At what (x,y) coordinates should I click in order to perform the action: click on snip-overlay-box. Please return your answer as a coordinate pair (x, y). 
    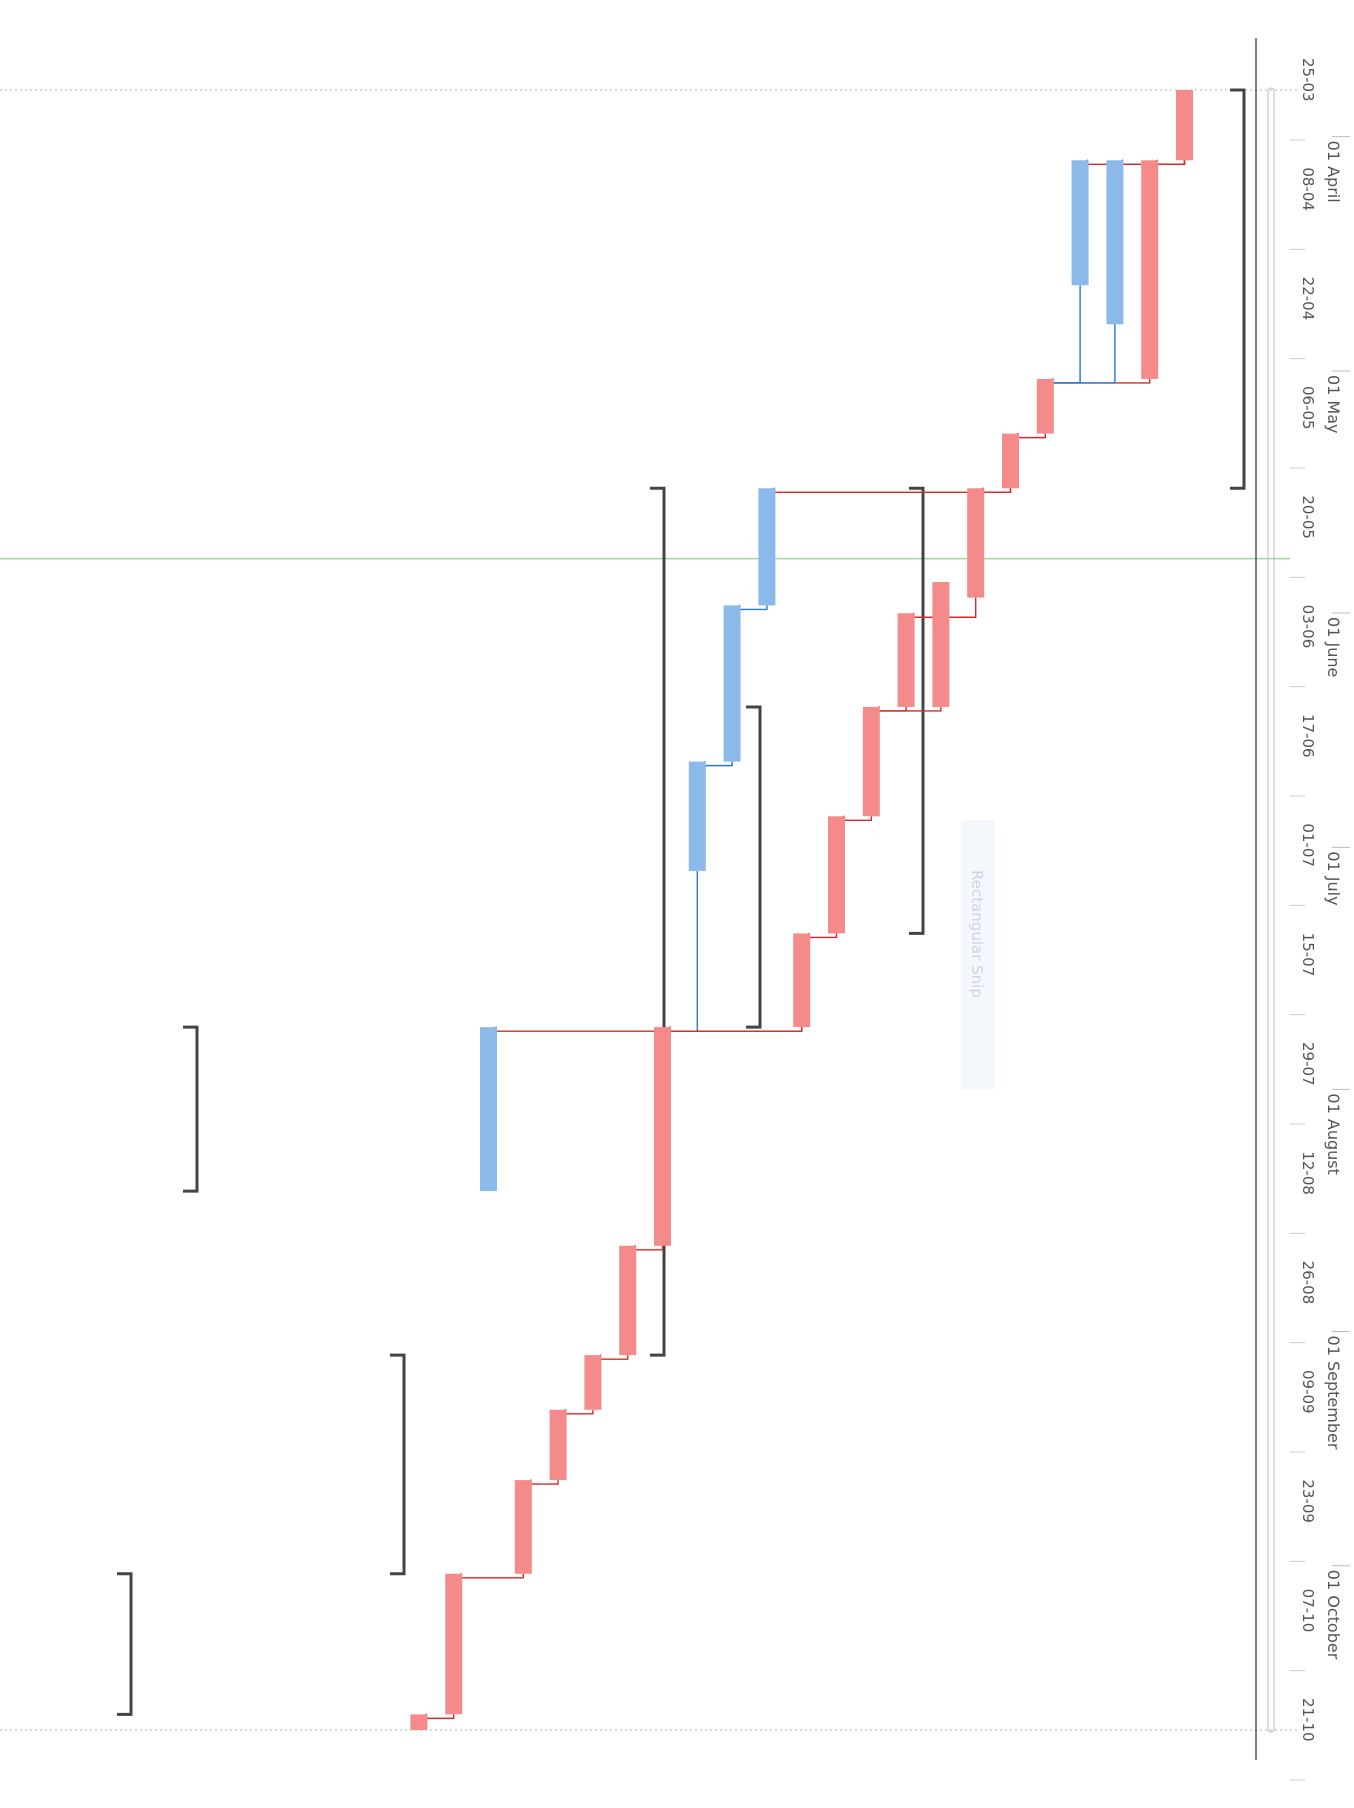
    Looking at the image, I should click on (978, 955).